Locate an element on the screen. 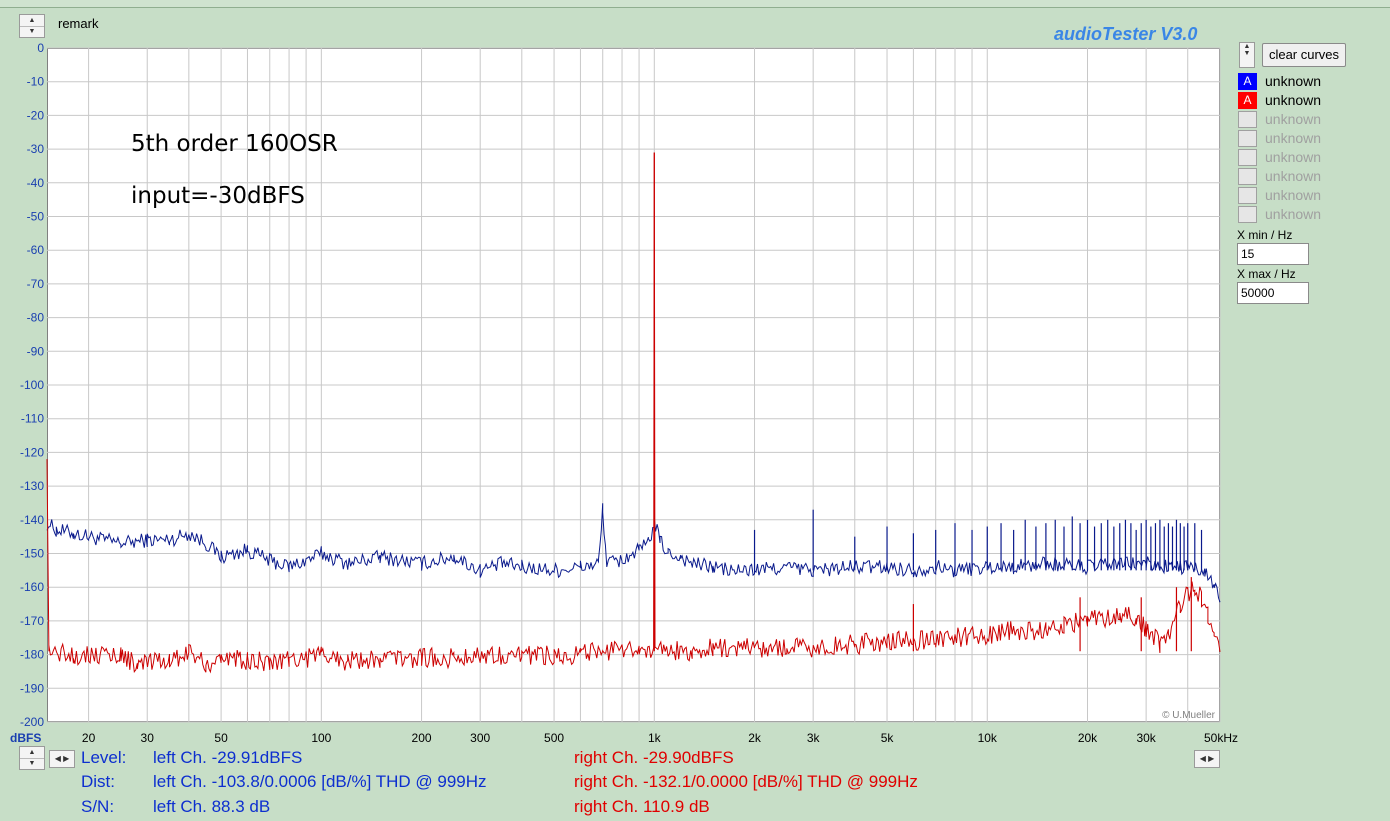  y-tick-label: -50 is located at coordinates (36, 217).